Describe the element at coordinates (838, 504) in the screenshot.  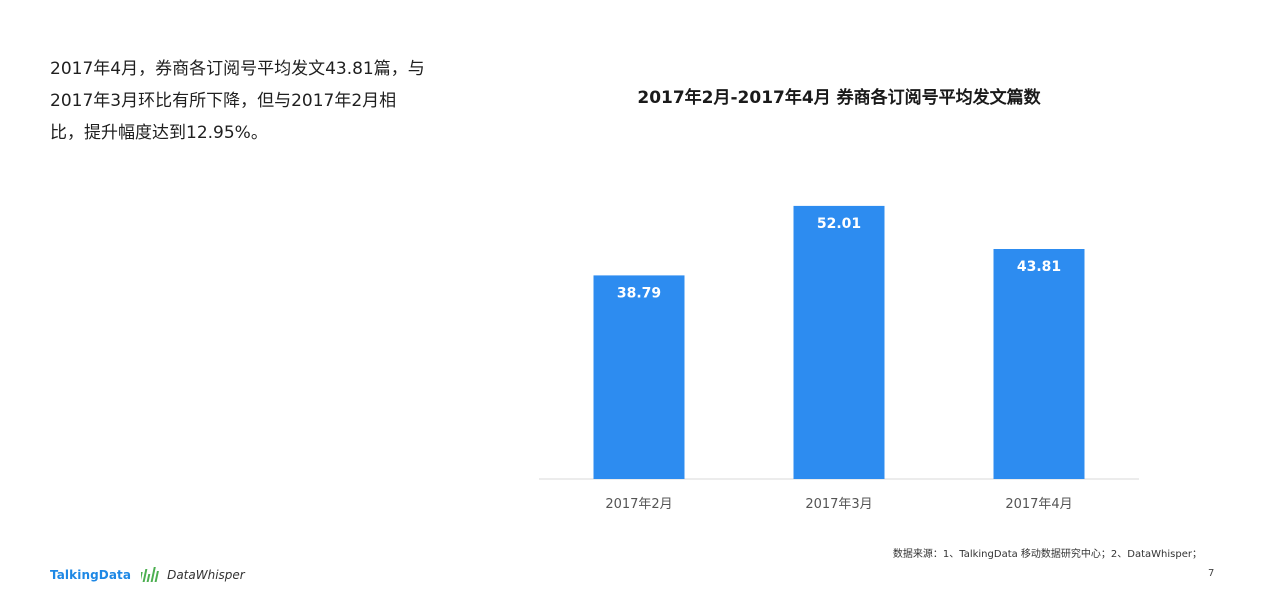
I see `x-tick-label-2: 2017年3月` at that location.